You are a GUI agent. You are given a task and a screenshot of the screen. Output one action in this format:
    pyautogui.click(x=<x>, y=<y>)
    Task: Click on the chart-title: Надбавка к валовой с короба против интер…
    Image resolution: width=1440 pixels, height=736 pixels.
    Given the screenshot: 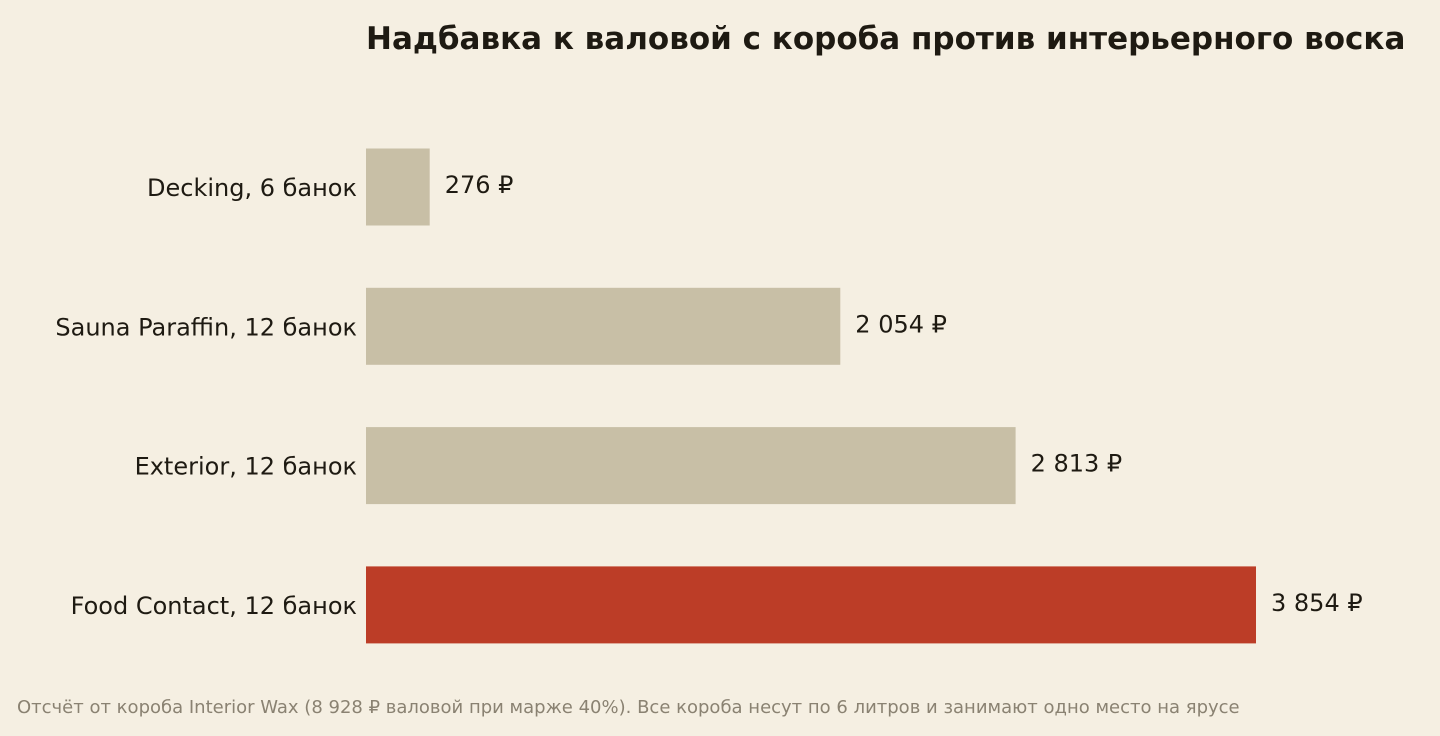 What is the action you would take?
    pyautogui.click(x=886, y=39)
    